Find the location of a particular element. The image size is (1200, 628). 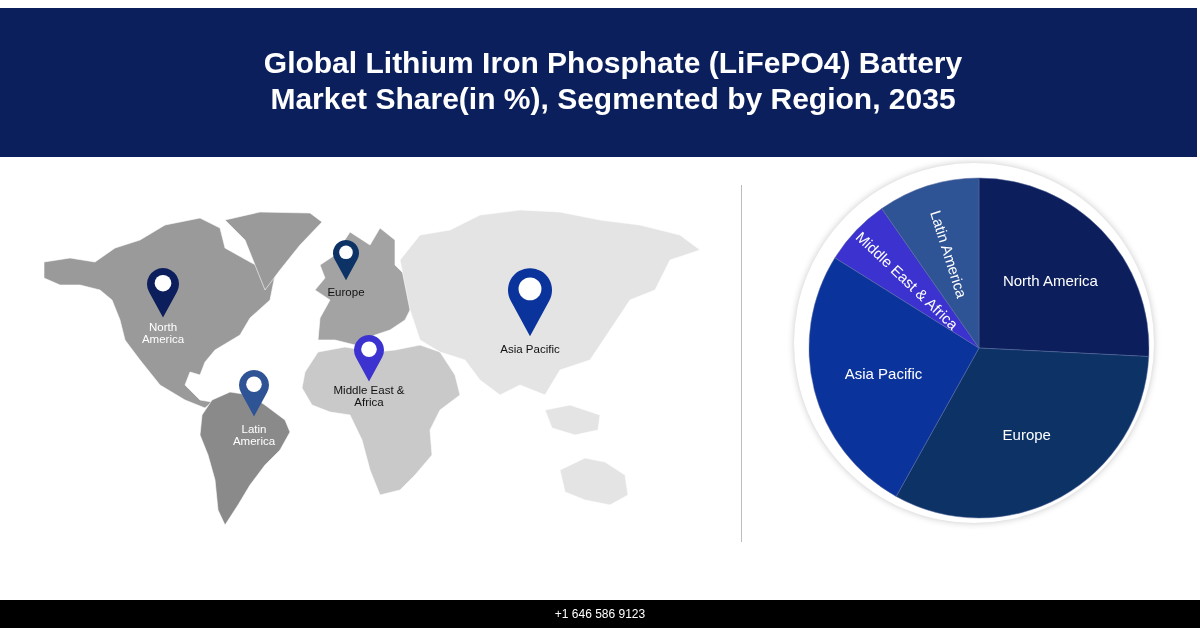

text: +1 646 586 9123 is located at coordinates (600, 614).